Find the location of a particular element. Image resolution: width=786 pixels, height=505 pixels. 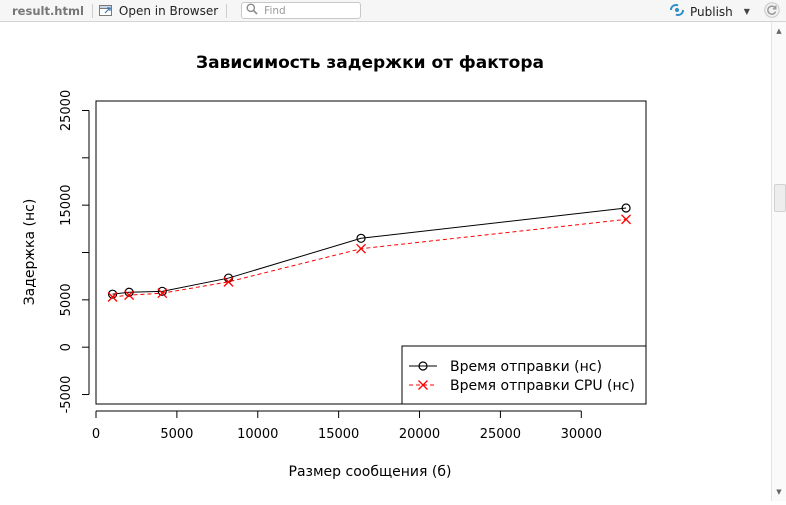

open-in-browser-icon is located at coordinates (105, 10).